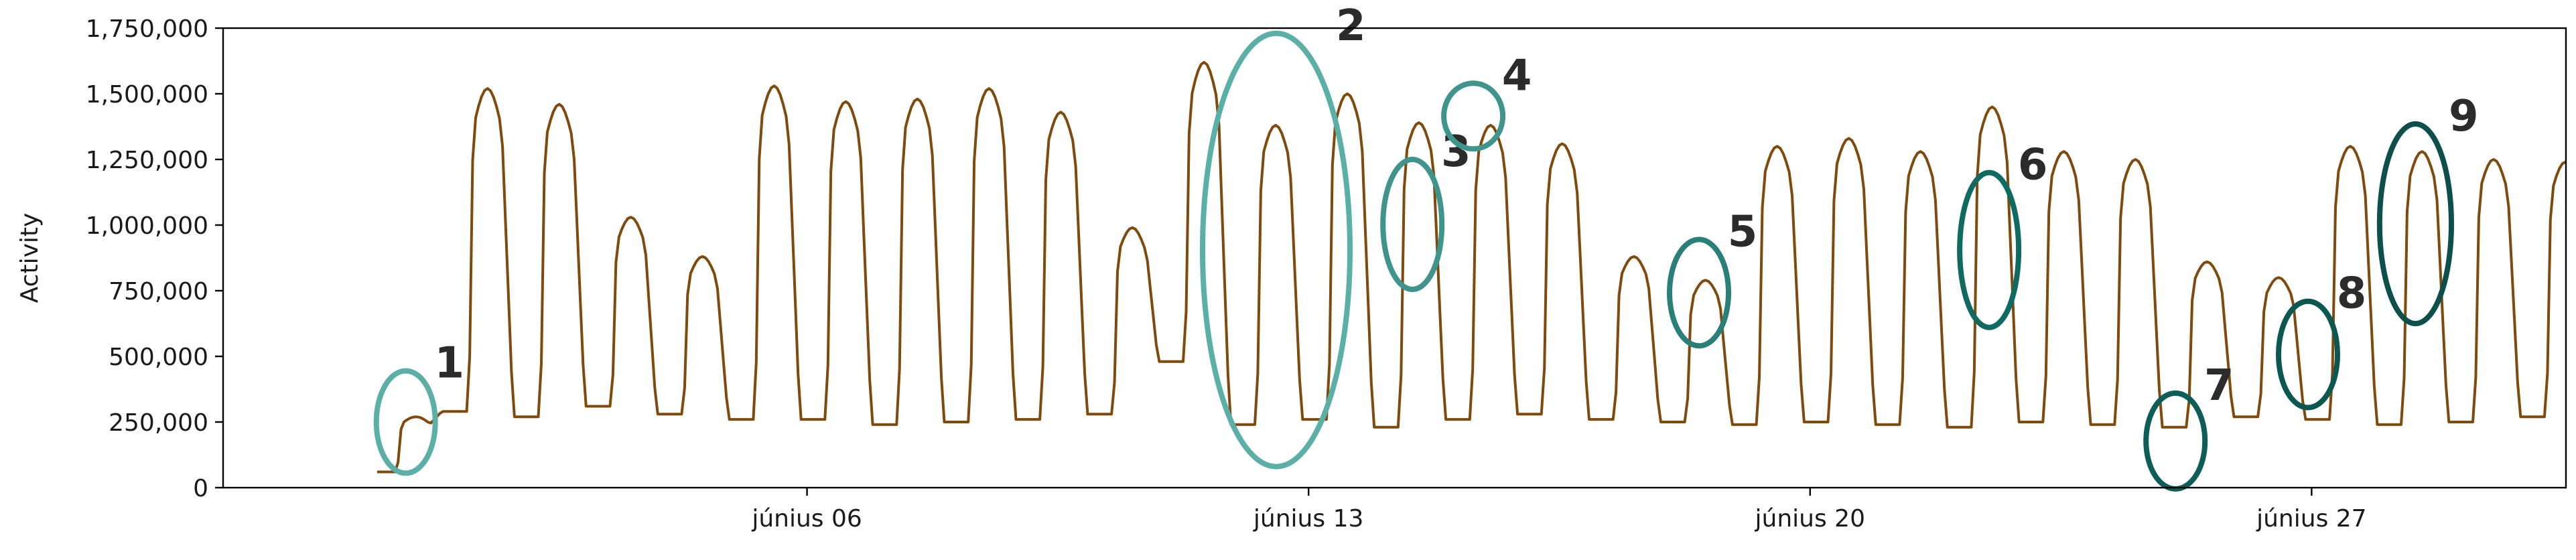 This screenshot has height=560, width=2576. What do you see at coordinates (806, 519) in the screenshot?
I see `x-tick-label: június 06` at bounding box center [806, 519].